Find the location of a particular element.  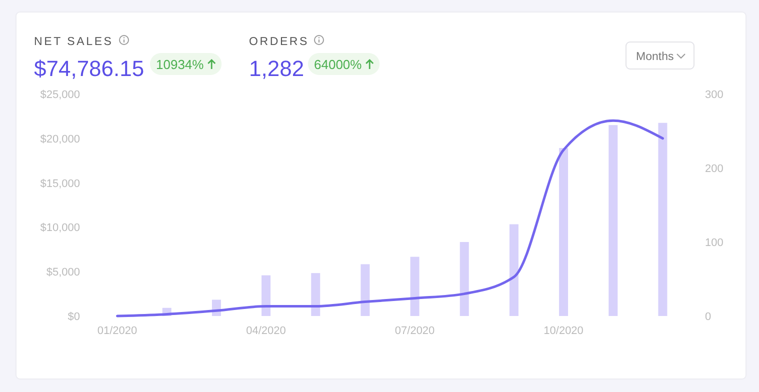

text: $74,786.15 is located at coordinates (89, 68).